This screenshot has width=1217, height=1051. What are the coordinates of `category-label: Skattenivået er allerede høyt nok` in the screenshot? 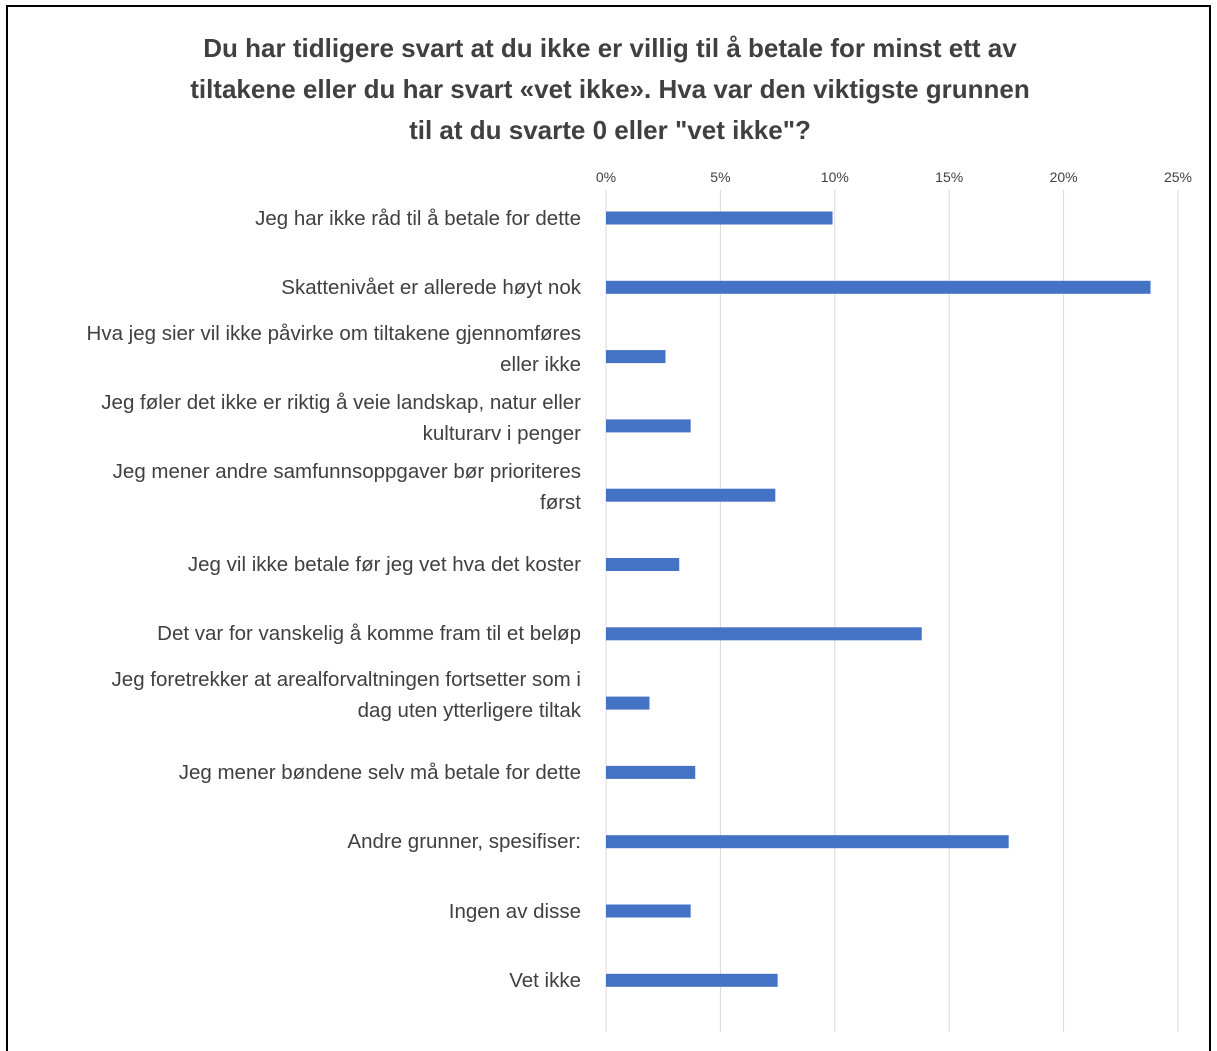 It's located at (293, 287).